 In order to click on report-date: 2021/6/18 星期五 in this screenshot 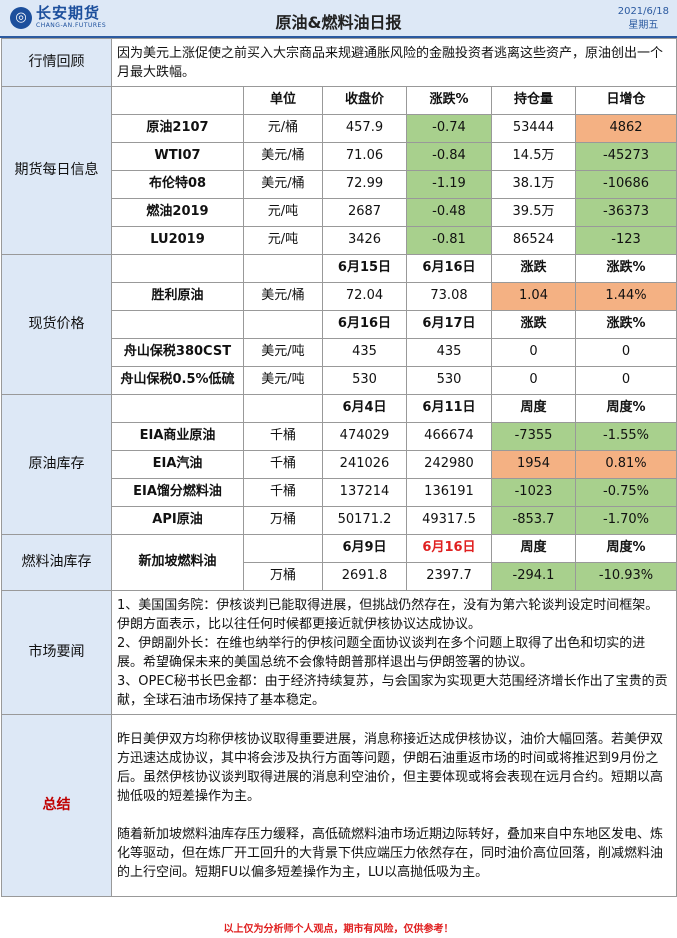, I will do `click(643, 19)`.